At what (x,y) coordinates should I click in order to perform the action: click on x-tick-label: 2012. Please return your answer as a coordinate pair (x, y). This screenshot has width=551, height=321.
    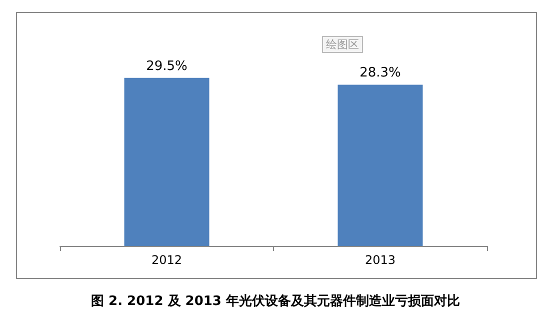
    Looking at the image, I should click on (166, 260).